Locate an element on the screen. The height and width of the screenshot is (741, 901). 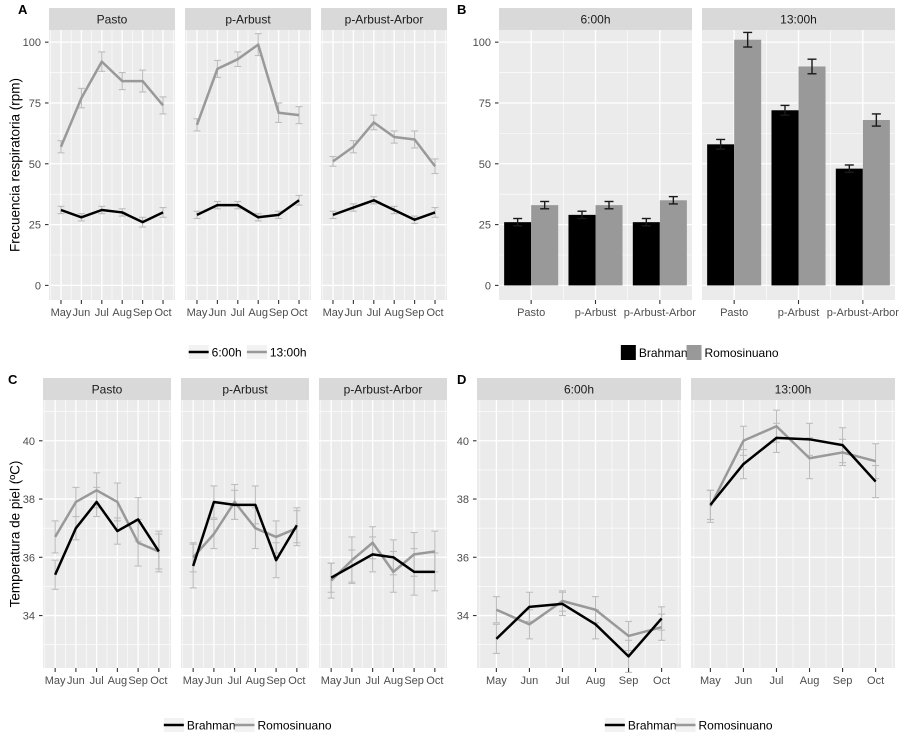
legend: 6:00h 13:00h is located at coordinates (247, 352).